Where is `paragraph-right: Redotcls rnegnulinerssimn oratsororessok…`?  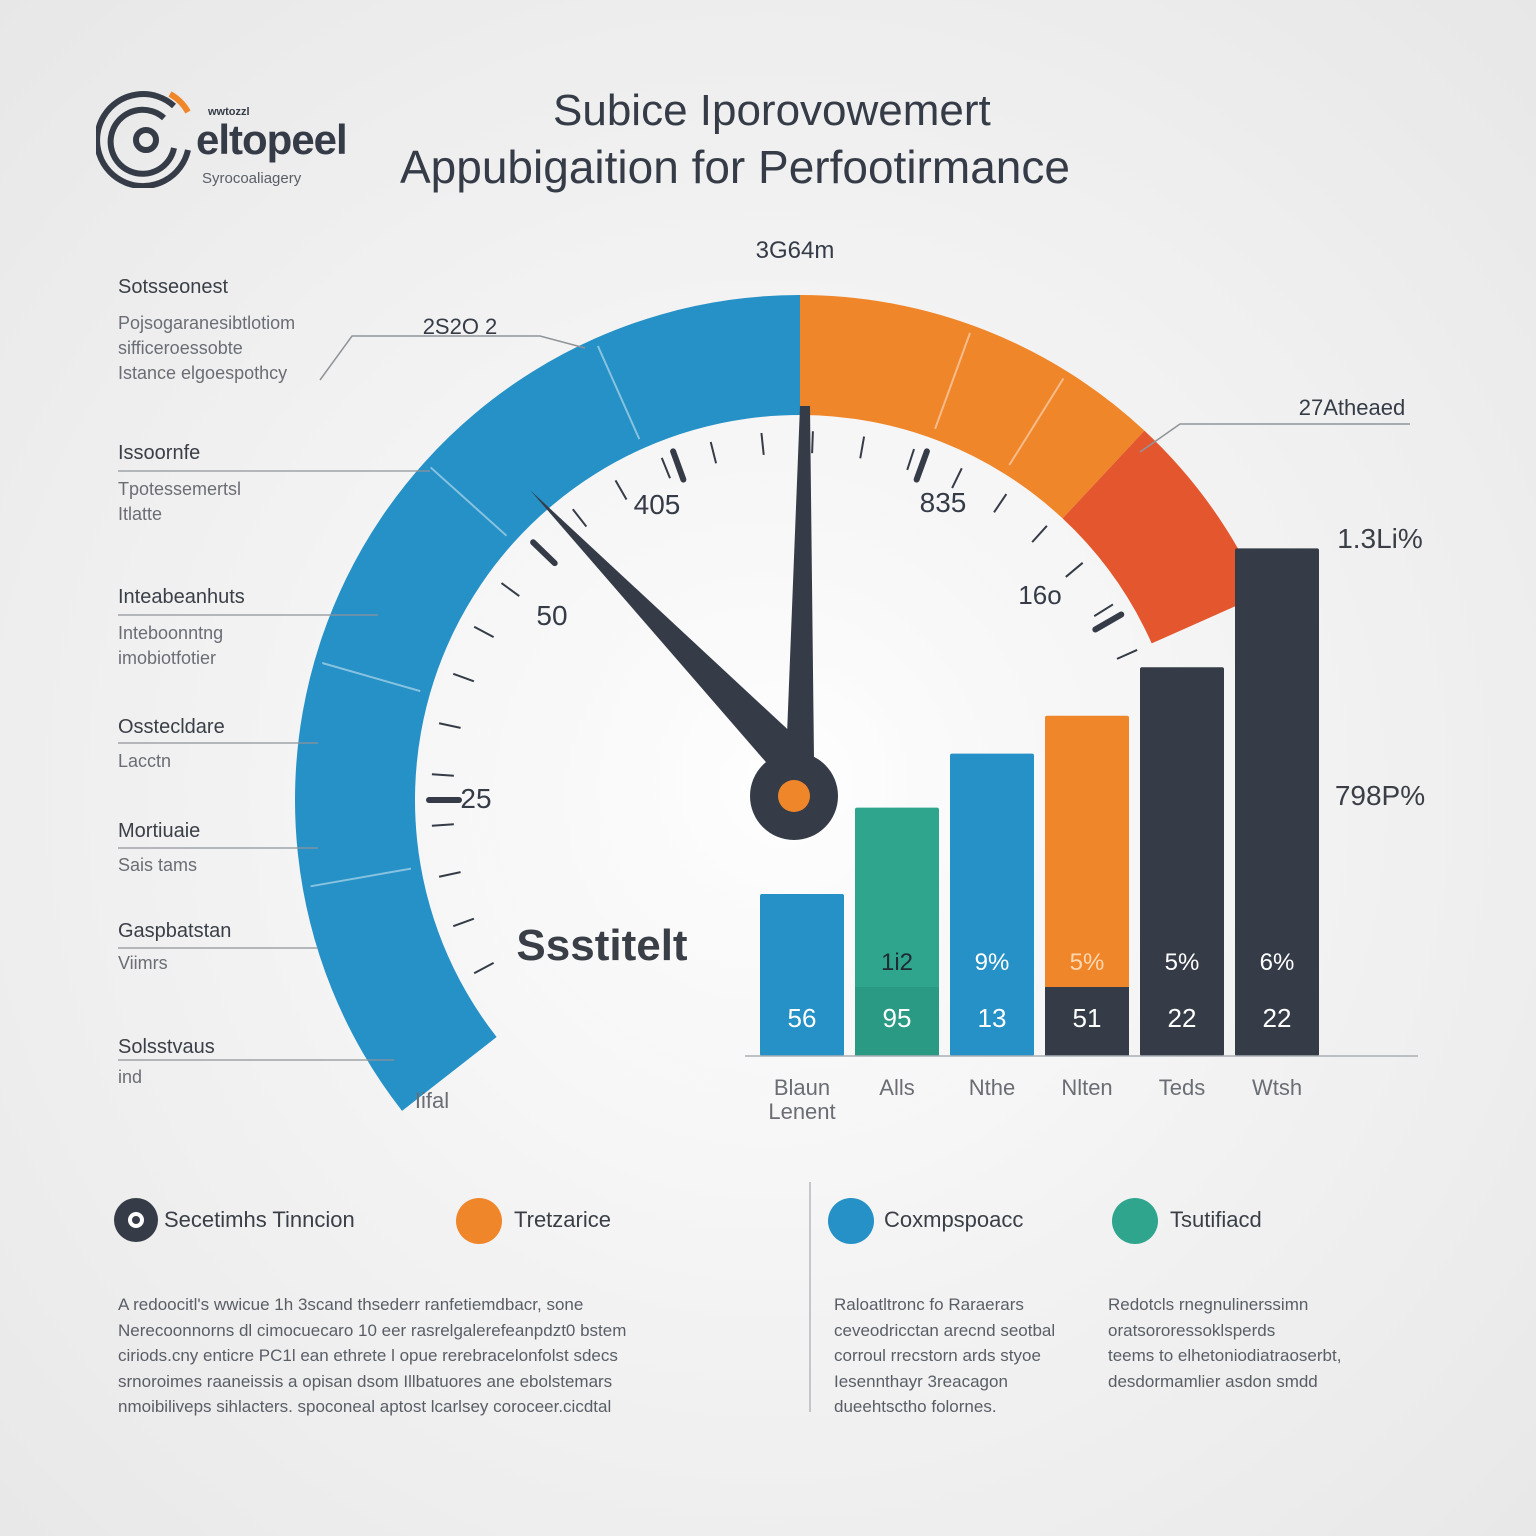 paragraph-right: Redotcls rnegnulinerssimn oratsororessok… is located at coordinates (1224, 1343).